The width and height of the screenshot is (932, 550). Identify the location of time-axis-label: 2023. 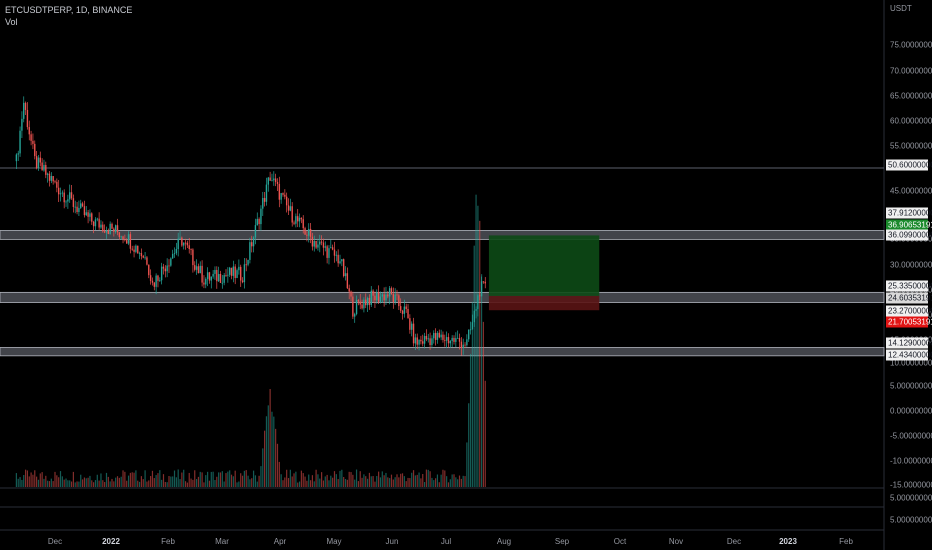
(788, 541).